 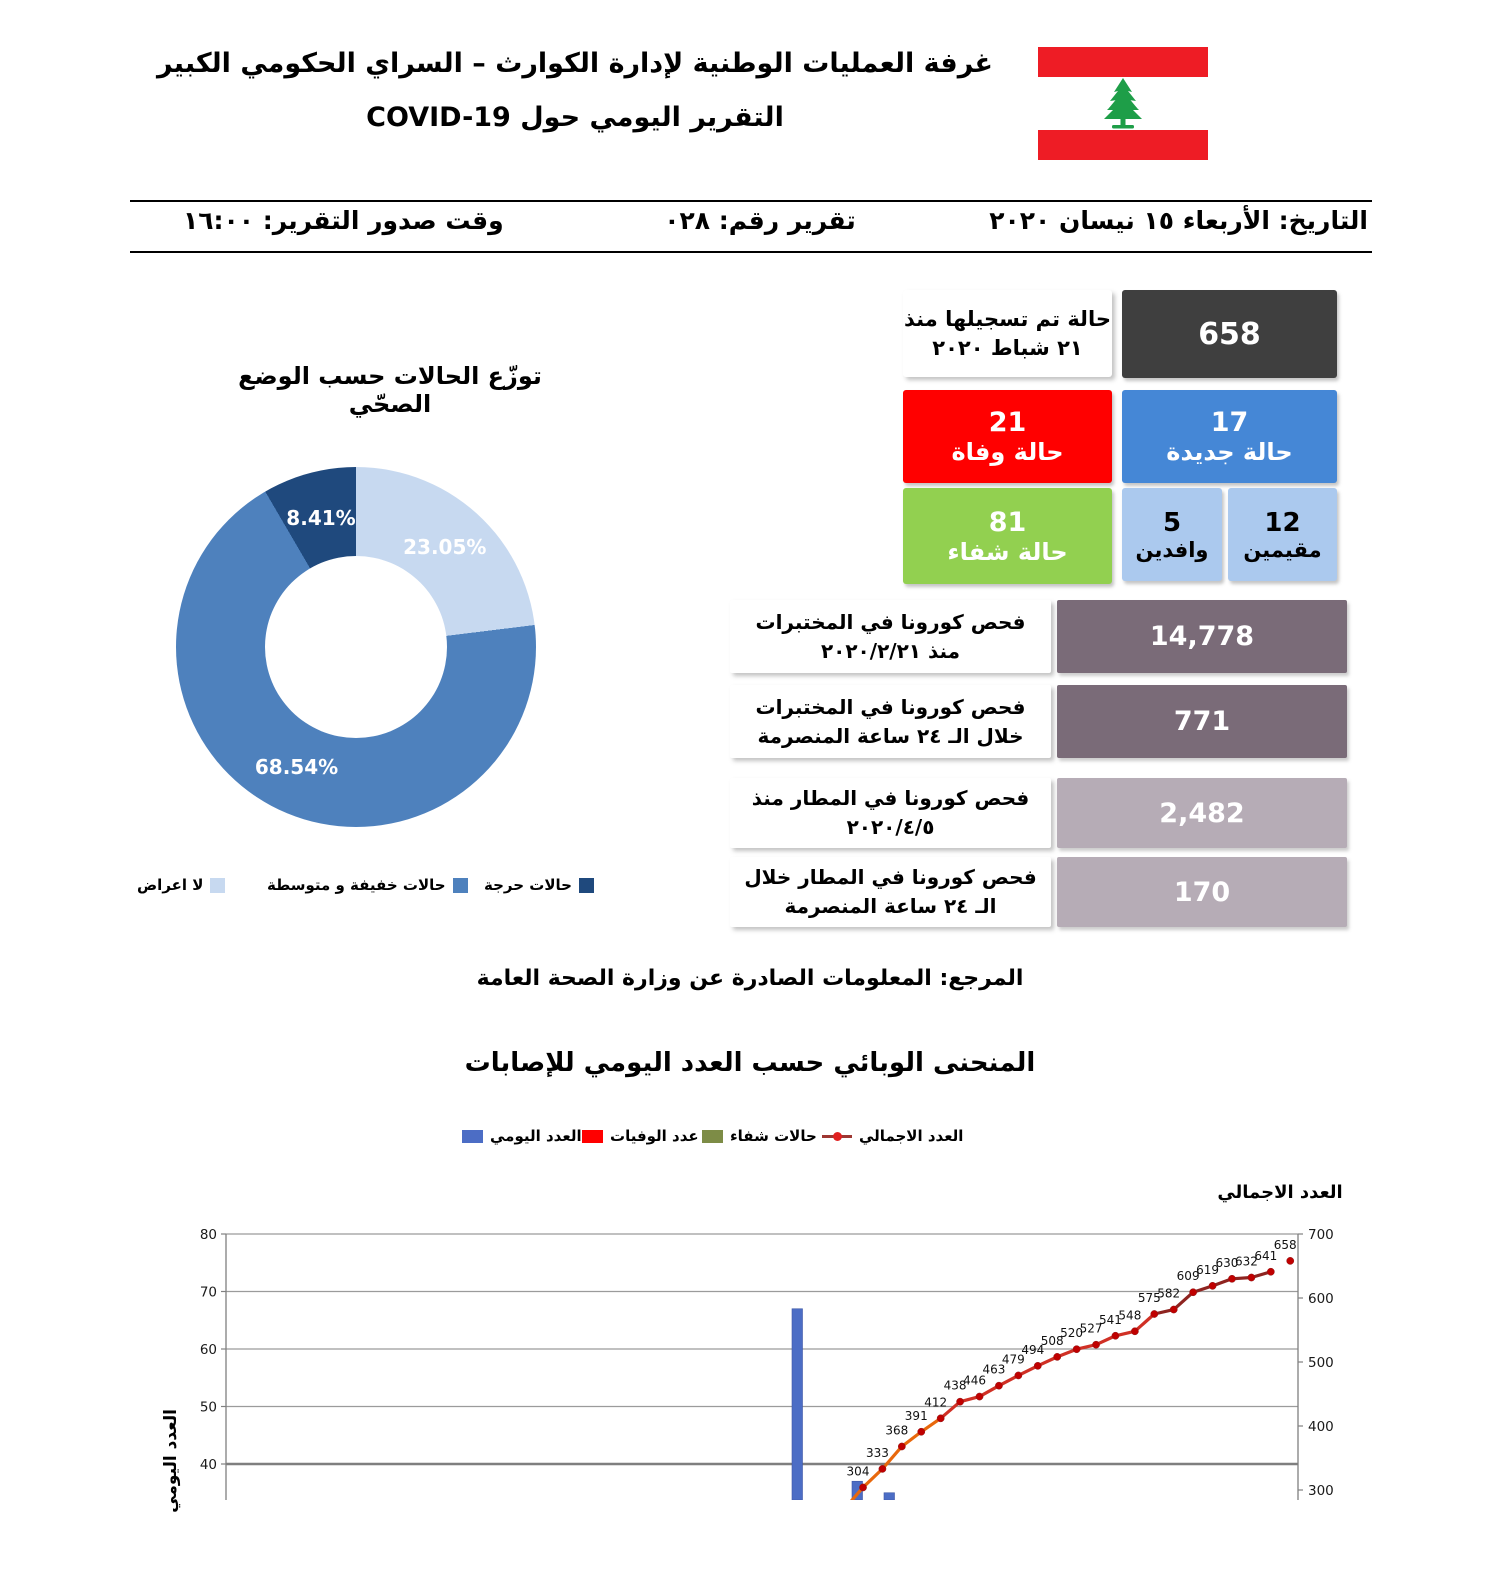 I want to click on svg-text: 632, so click(x=1246, y=1262).